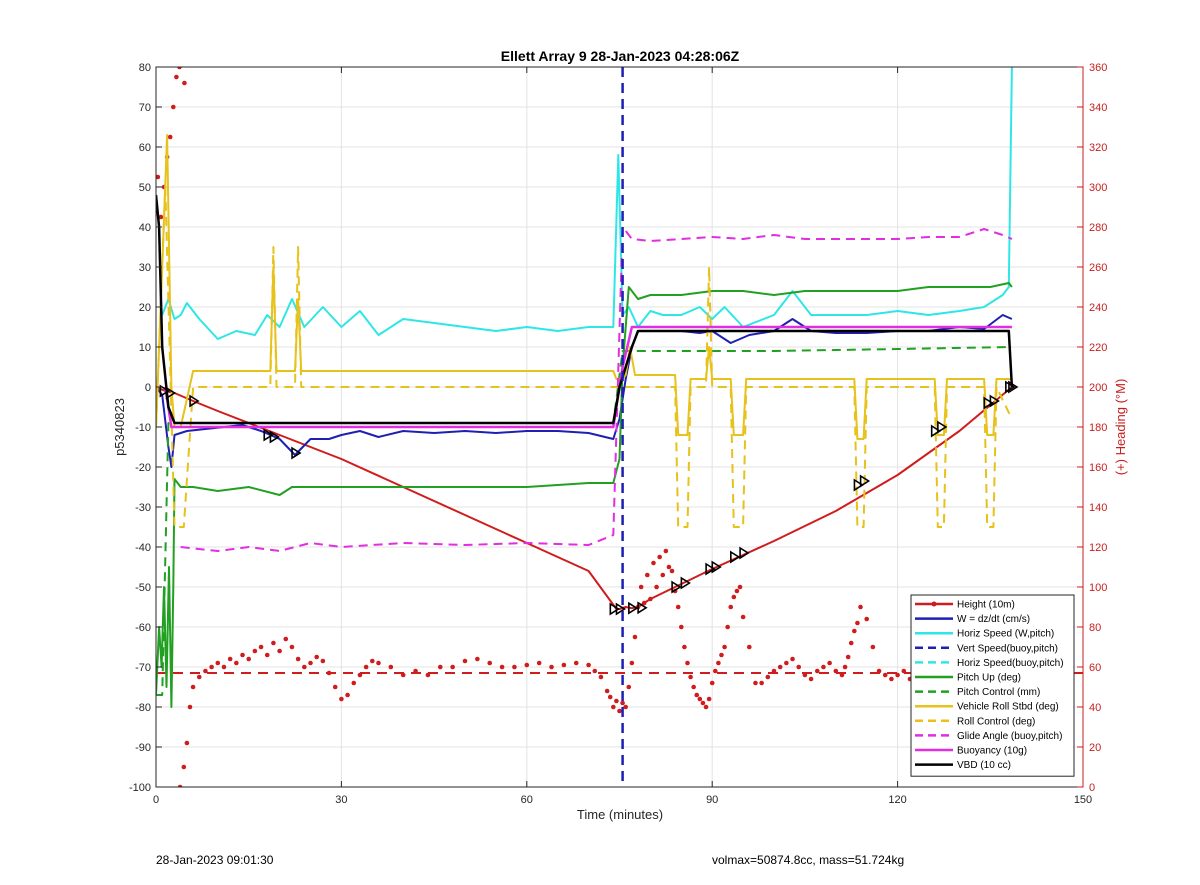 The width and height of the screenshot is (1200, 885). Describe the element at coordinates (1098, 508) in the screenshot. I see `right-y-tick-label: 140` at that location.